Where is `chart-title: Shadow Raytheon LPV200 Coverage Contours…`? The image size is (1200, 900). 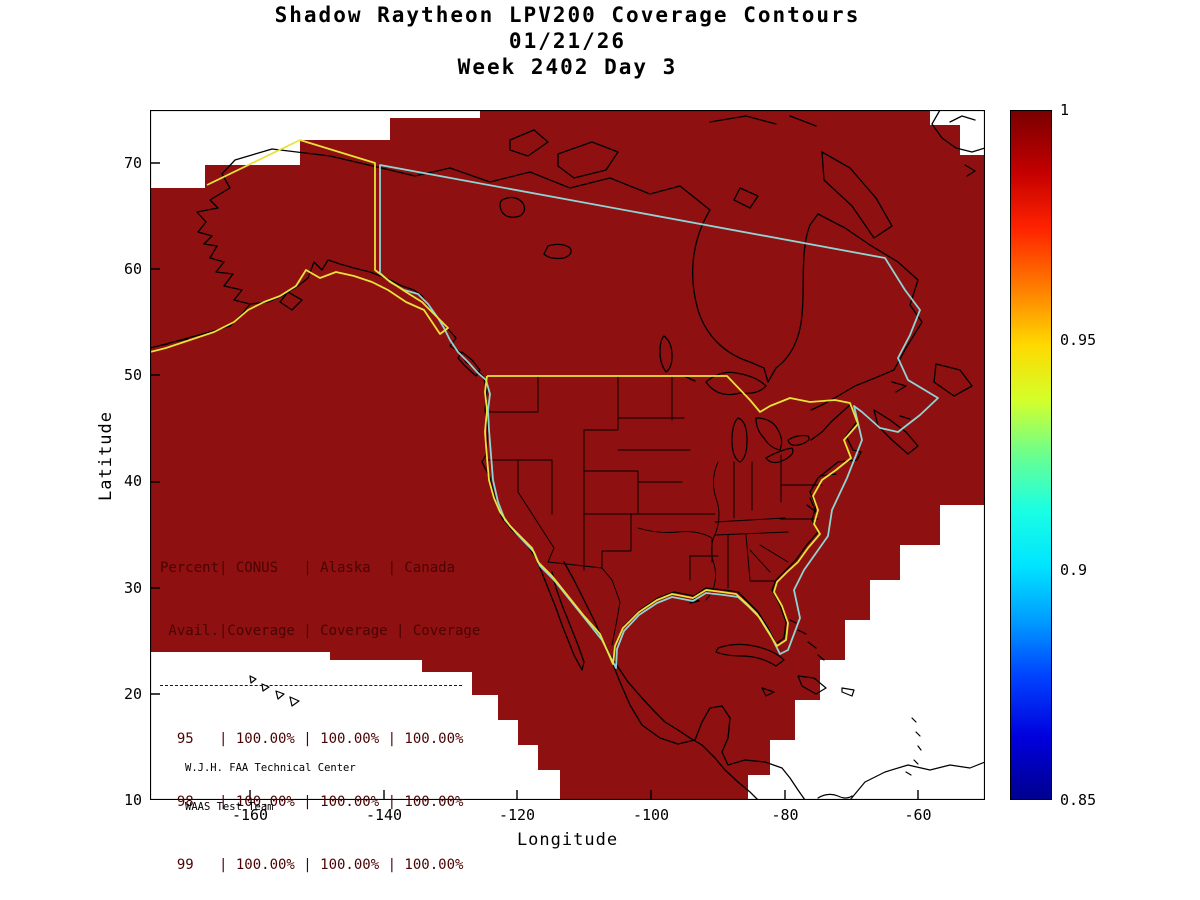 chart-title: Shadow Raytheon LPV200 Coverage Contours… is located at coordinates (567, 41).